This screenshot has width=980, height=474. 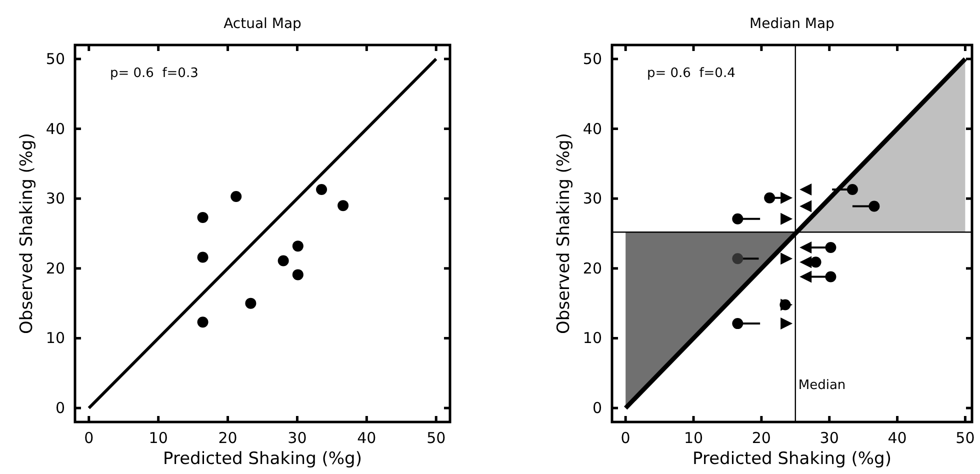 I want to click on ref-line-label: Median, so click(x=822, y=385).